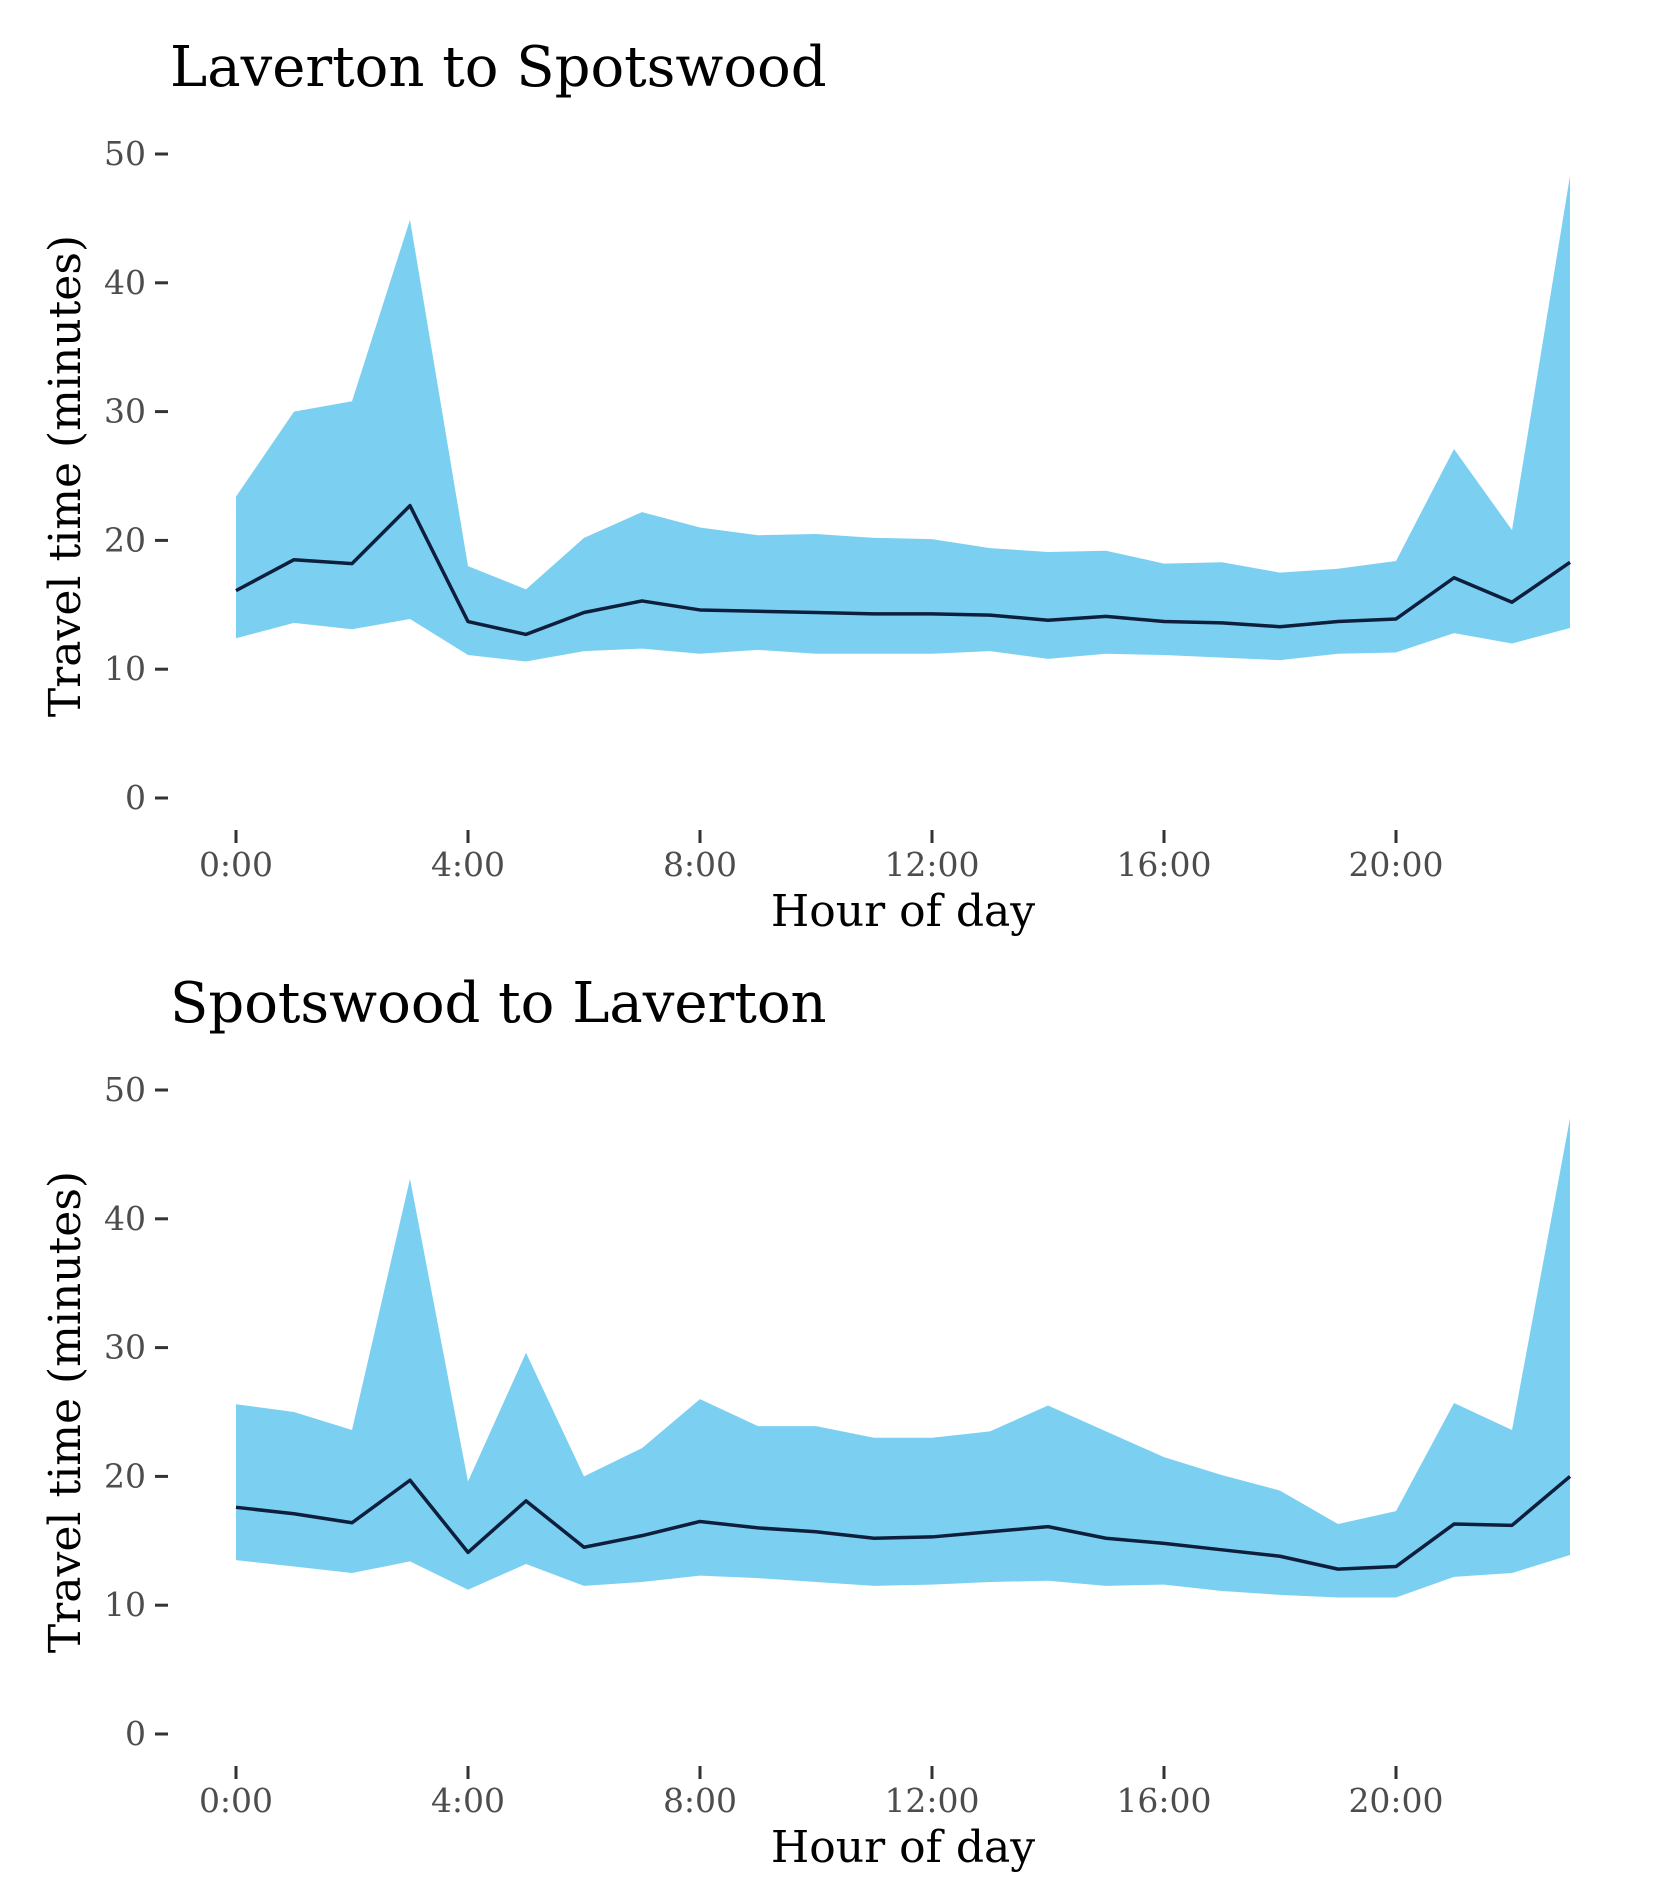 Image resolution: width=1653 pixels, height=1889 pixels. What do you see at coordinates (498, 67) in the screenshot?
I see `chart-title: Laverton to Spotswood` at bounding box center [498, 67].